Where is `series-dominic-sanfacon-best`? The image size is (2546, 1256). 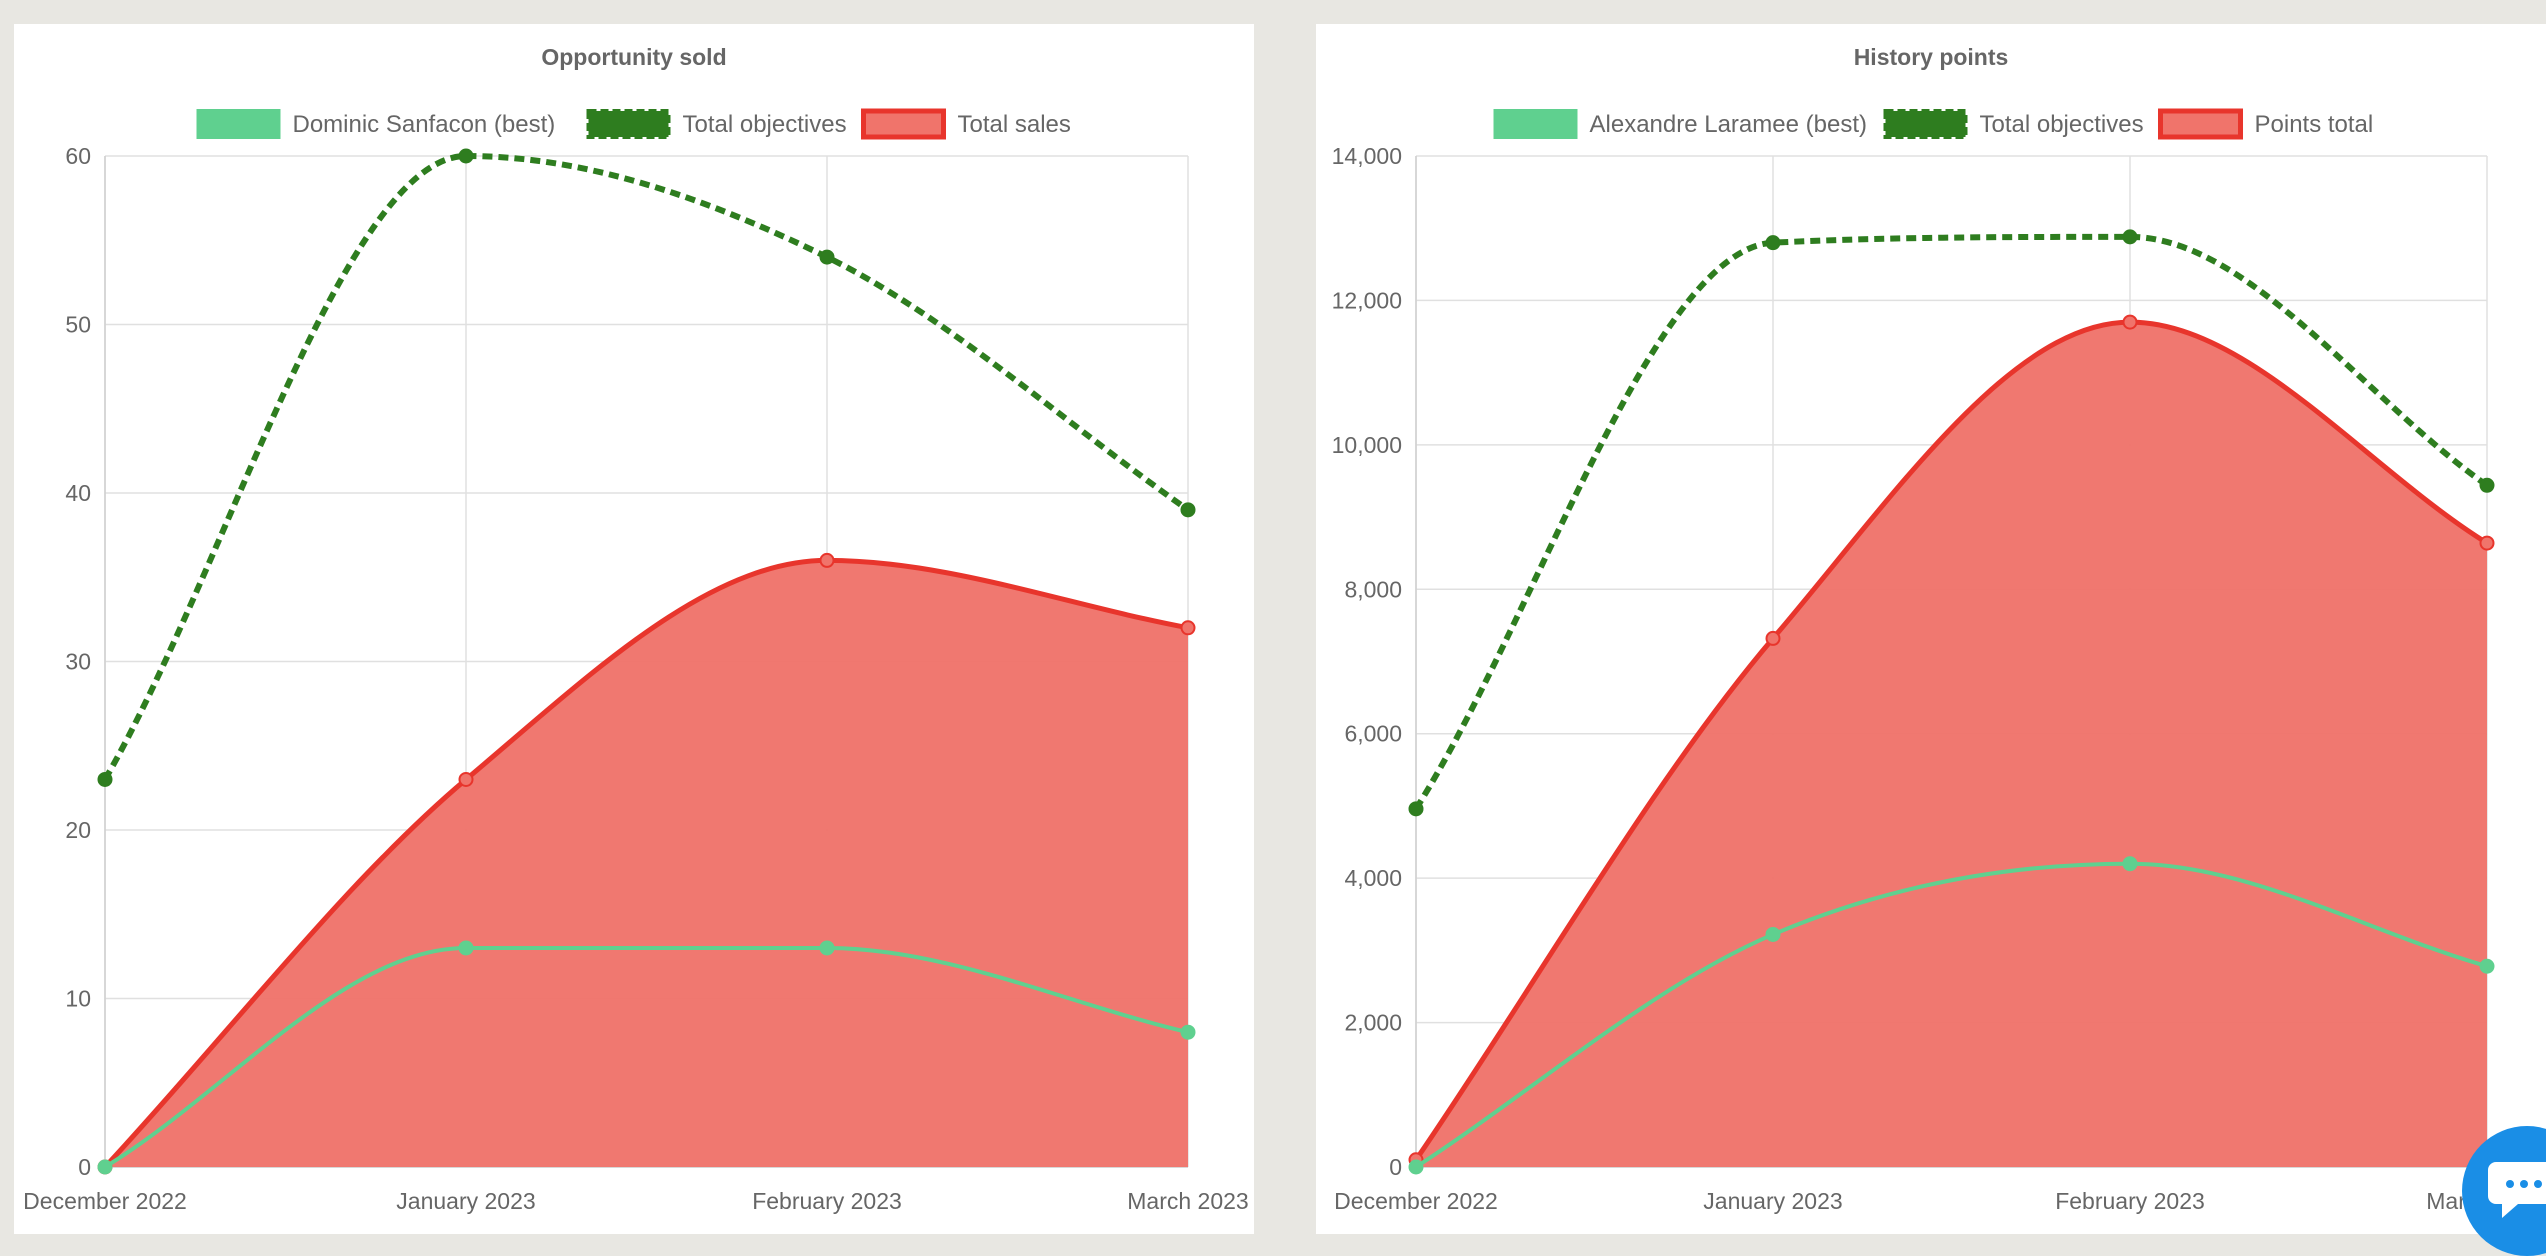 series-dominic-sanfacon-best is located at coordinates (646, 1057).